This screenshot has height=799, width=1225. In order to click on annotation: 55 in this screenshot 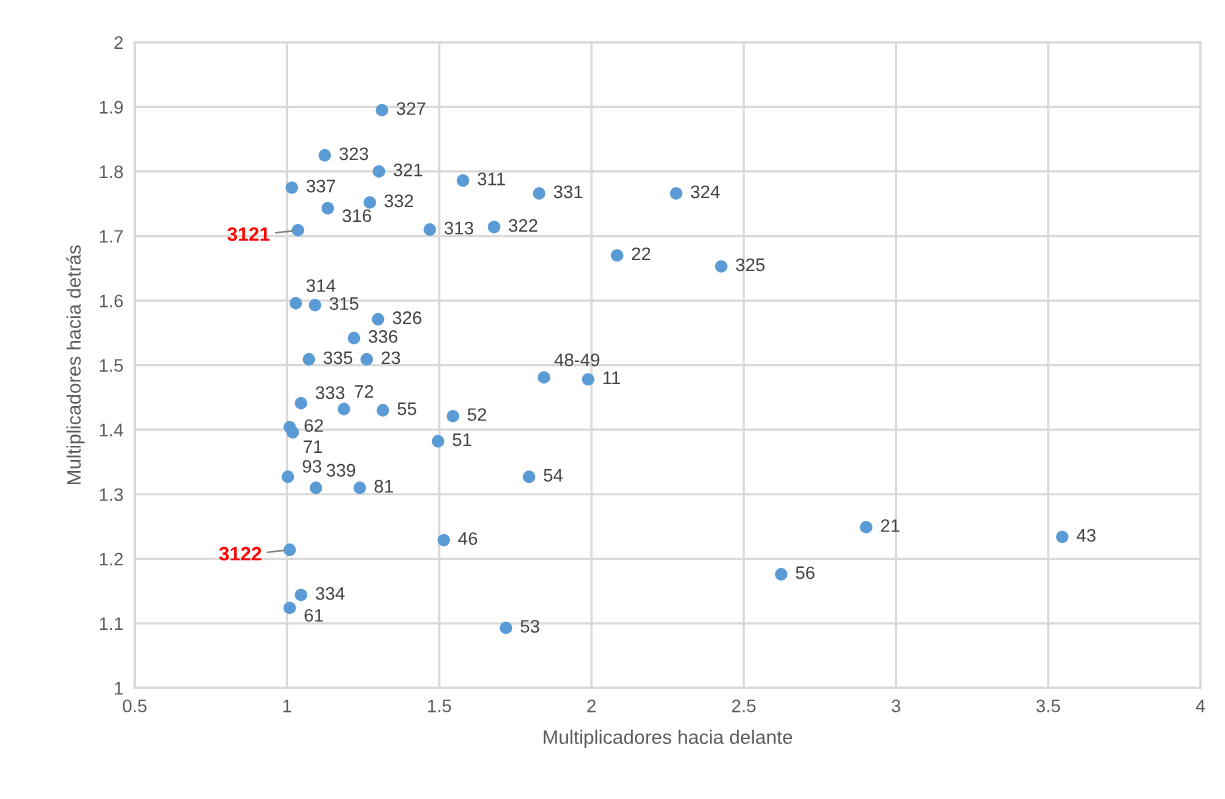, I will do `click(407, 409)`.